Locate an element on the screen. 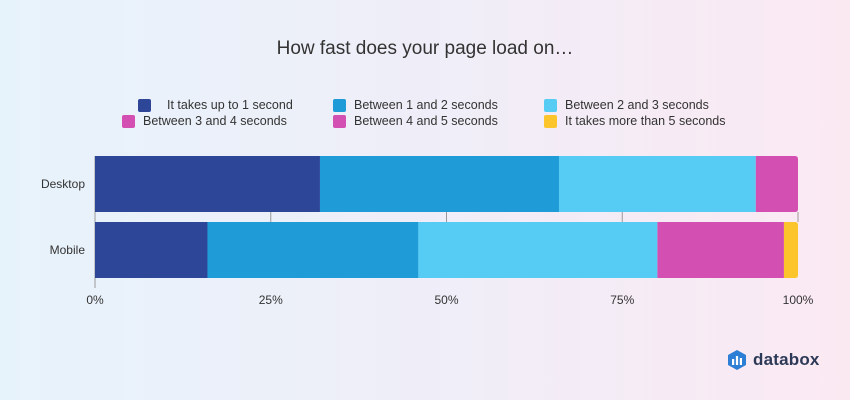  legend-item: Between 1 and 2 seconds is located at coordinates (415, 105).